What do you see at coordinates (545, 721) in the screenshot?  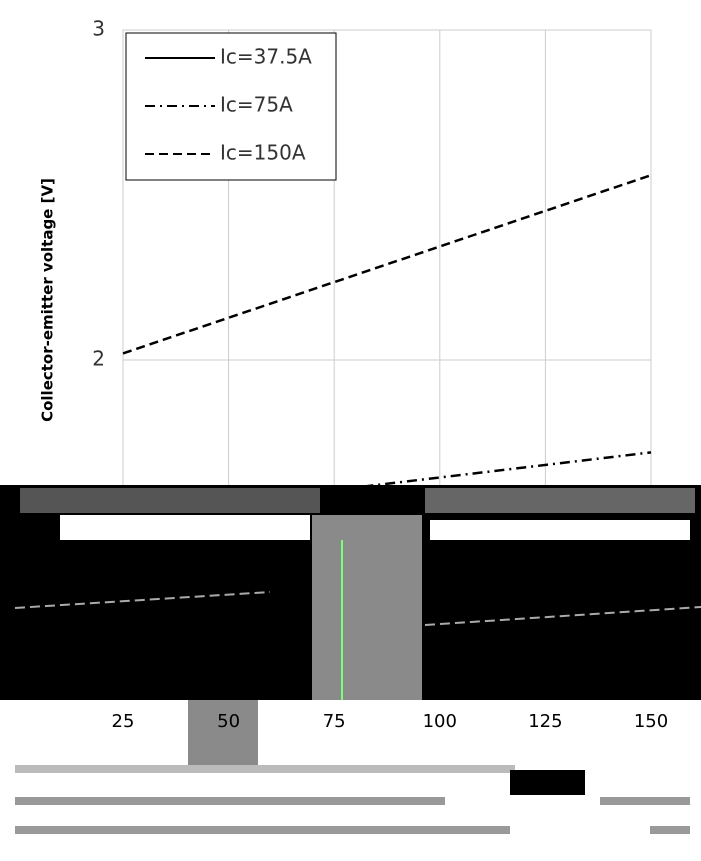 I see `x-tick-label: 125` at bounding box center [545, 721].